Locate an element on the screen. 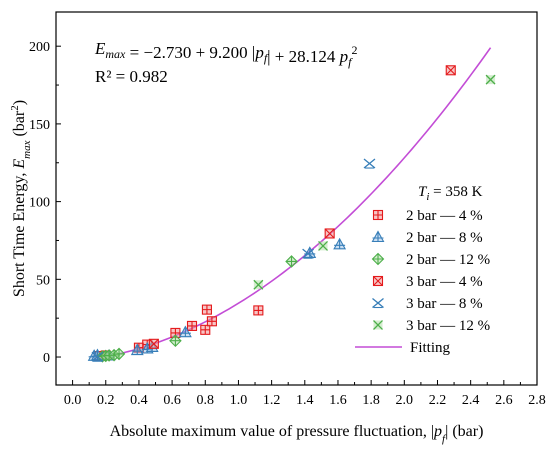 The image size is (550, 450). x-tick-label: 1.6 is located at coordinates (338, 400).